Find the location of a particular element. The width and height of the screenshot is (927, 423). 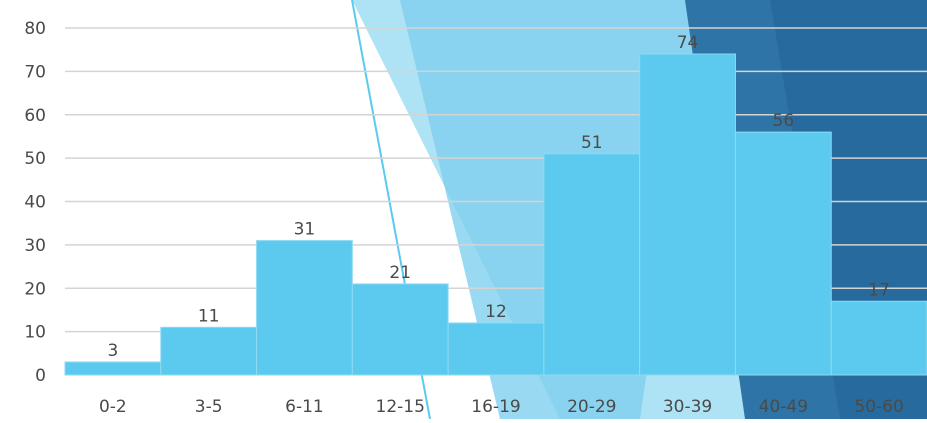

data-label-50-60: 17 is located at coordinates (879, 290).